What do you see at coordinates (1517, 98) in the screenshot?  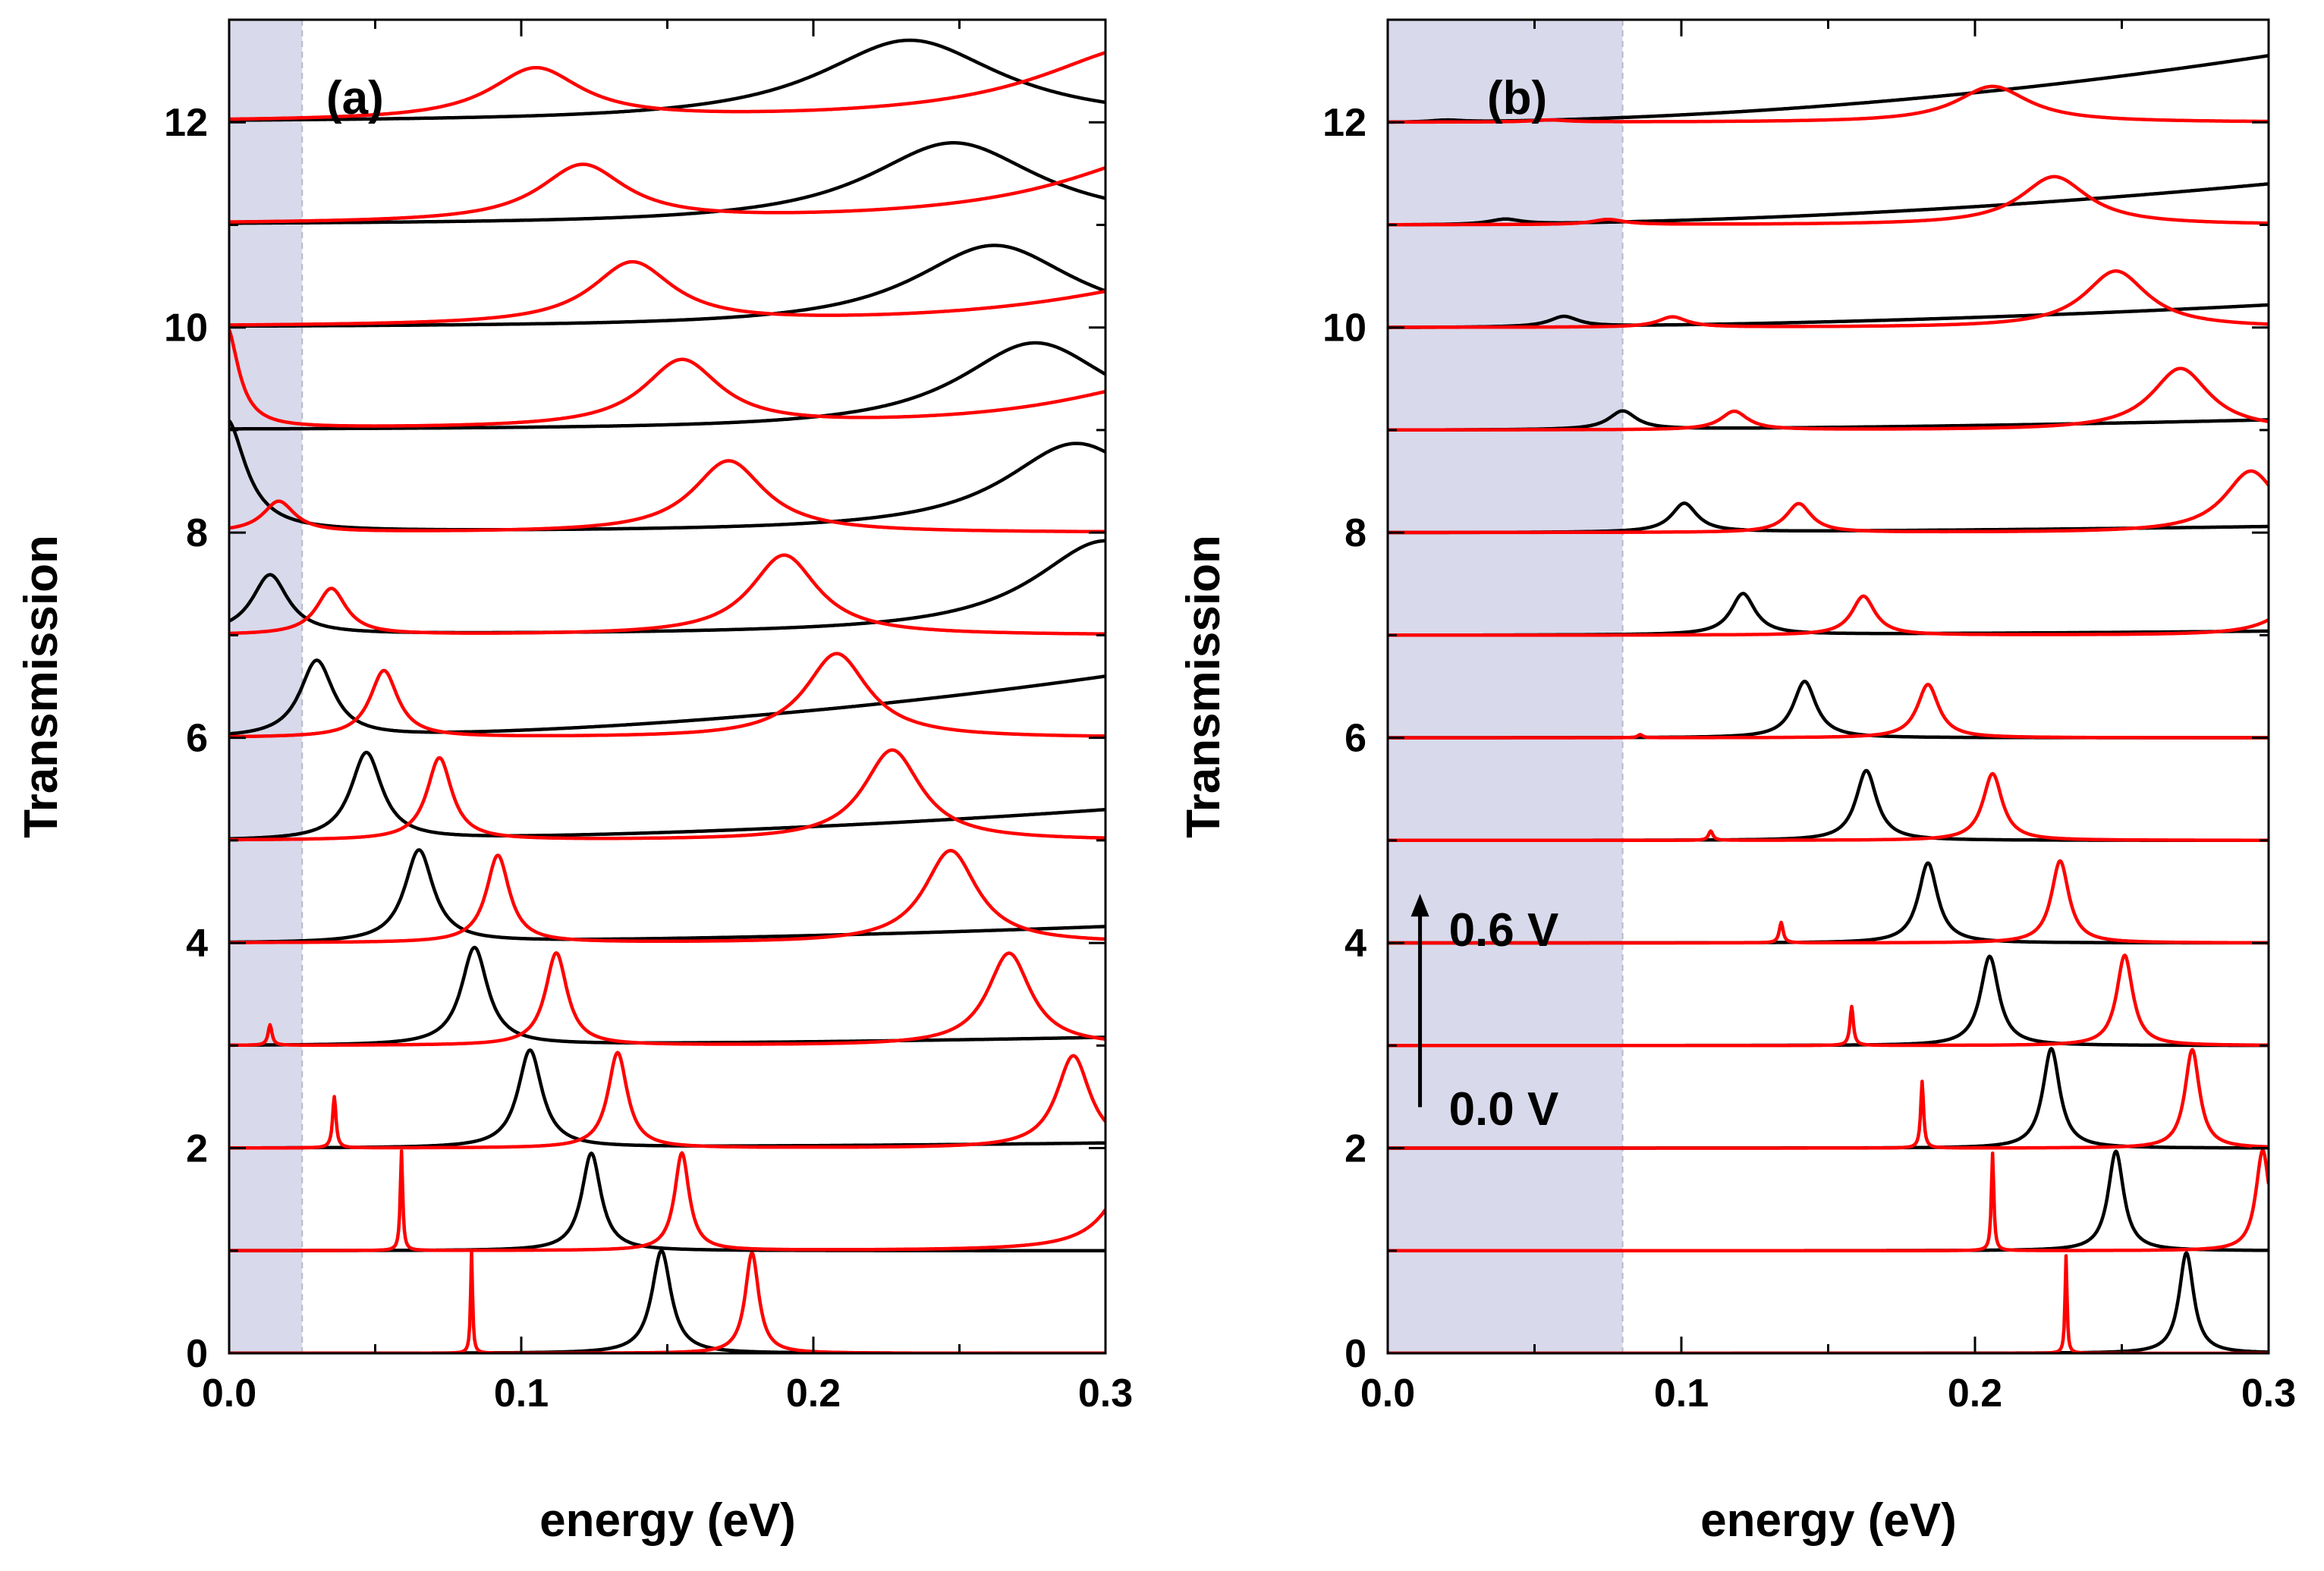 I see `panel-label: (b)` at bounding box center [1517, 98].